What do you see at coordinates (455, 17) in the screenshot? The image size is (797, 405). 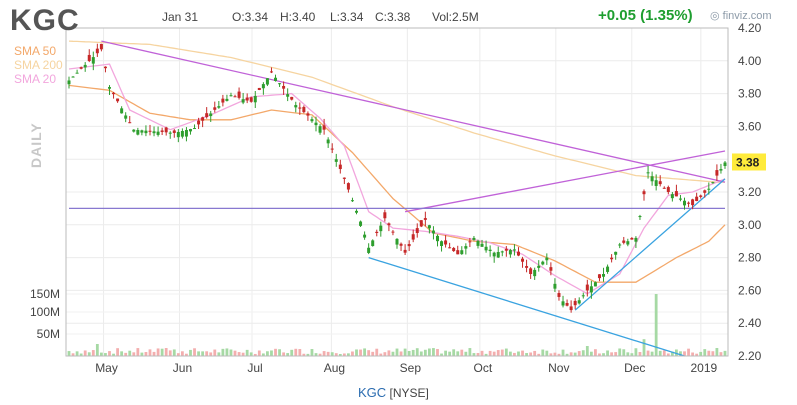 I see `volume-value: Vol:2.5M` at bounding box center [455, 17].